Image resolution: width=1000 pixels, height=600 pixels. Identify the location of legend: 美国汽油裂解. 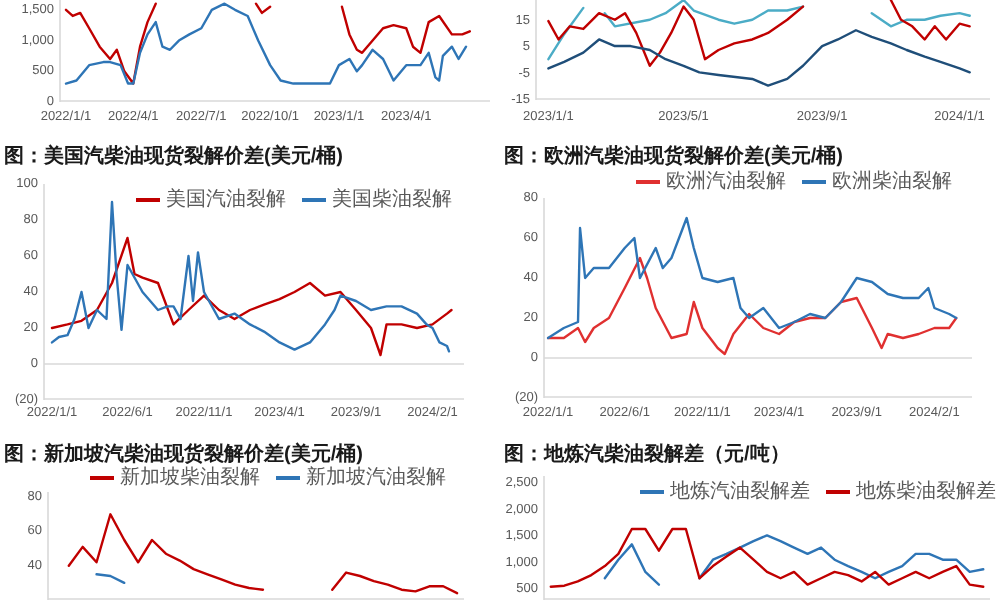
(211, 200).